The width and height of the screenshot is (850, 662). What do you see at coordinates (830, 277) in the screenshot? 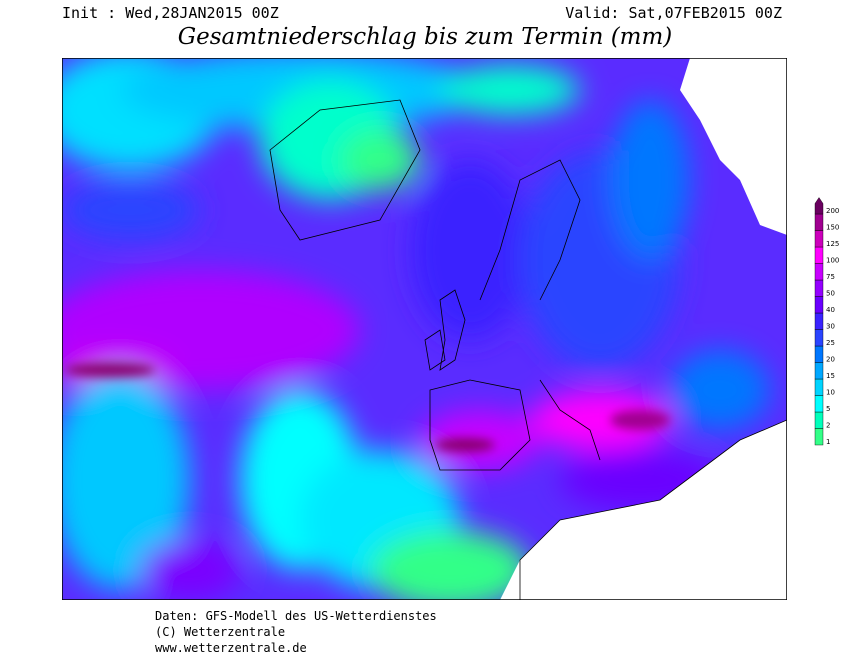
I see `legend-label: 75` at bounding box center [830, 277].